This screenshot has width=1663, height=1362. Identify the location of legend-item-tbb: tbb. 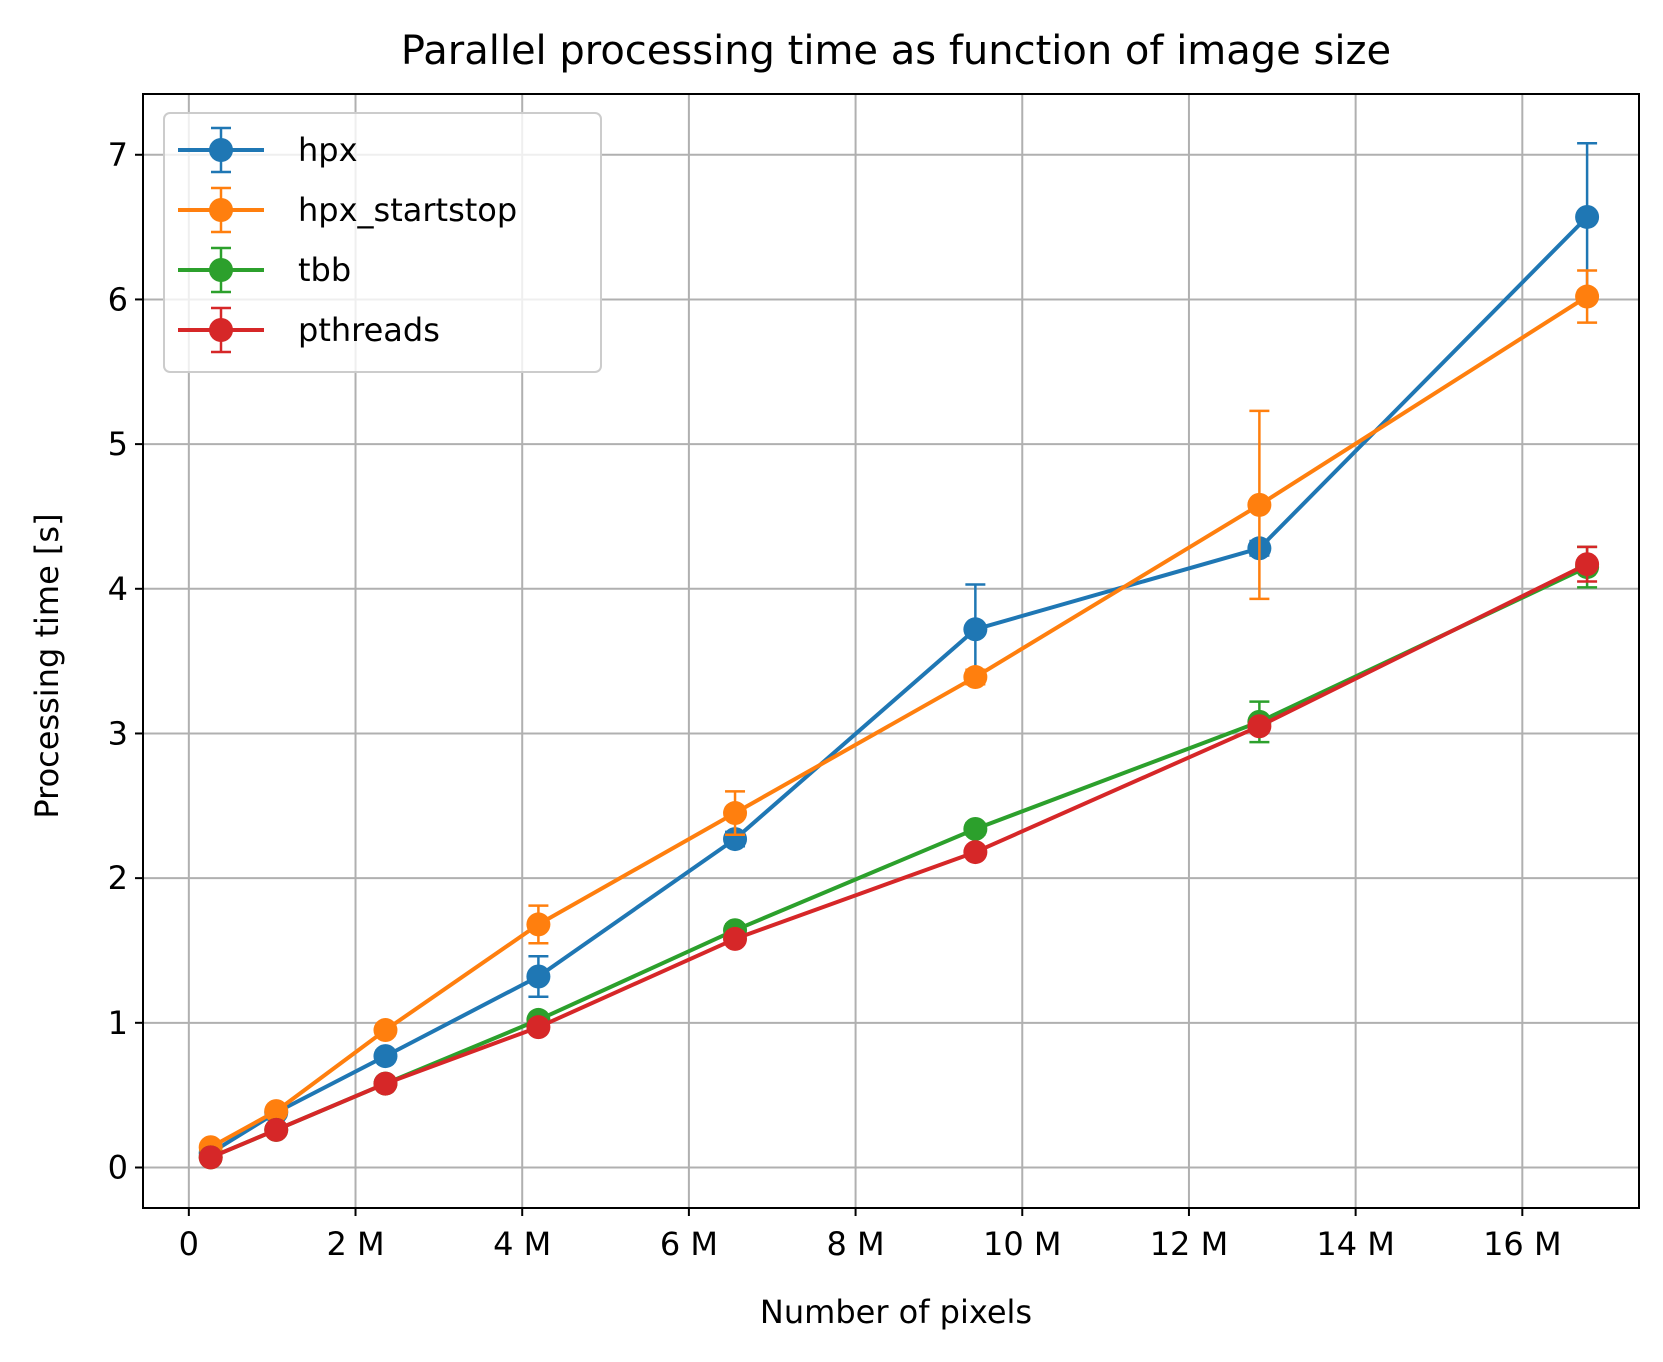
(264, 270).